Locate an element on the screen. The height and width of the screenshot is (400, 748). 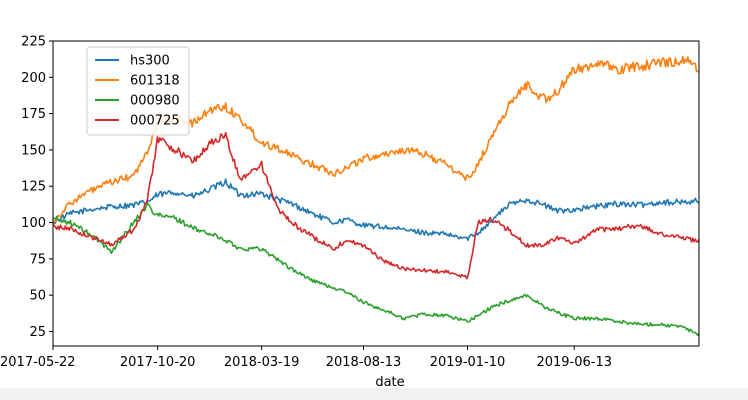
y-tick-label: 125 is located at coordinates (33, 187).